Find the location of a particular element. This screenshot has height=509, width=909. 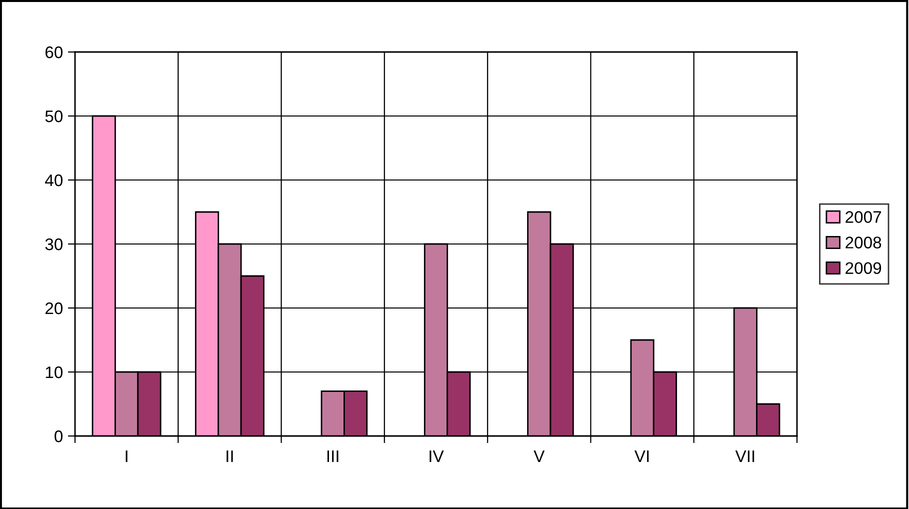

x-tick-label: III is located at coordinates (332, 456).